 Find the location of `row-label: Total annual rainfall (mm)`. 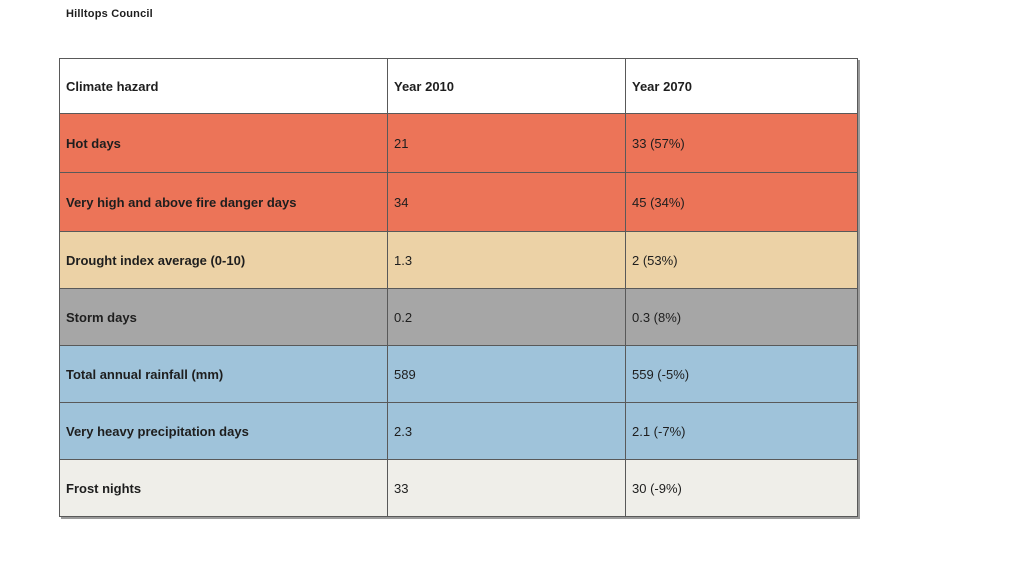

row-label: Total annual rainfall (mm) is located at coordinates (223, 374).